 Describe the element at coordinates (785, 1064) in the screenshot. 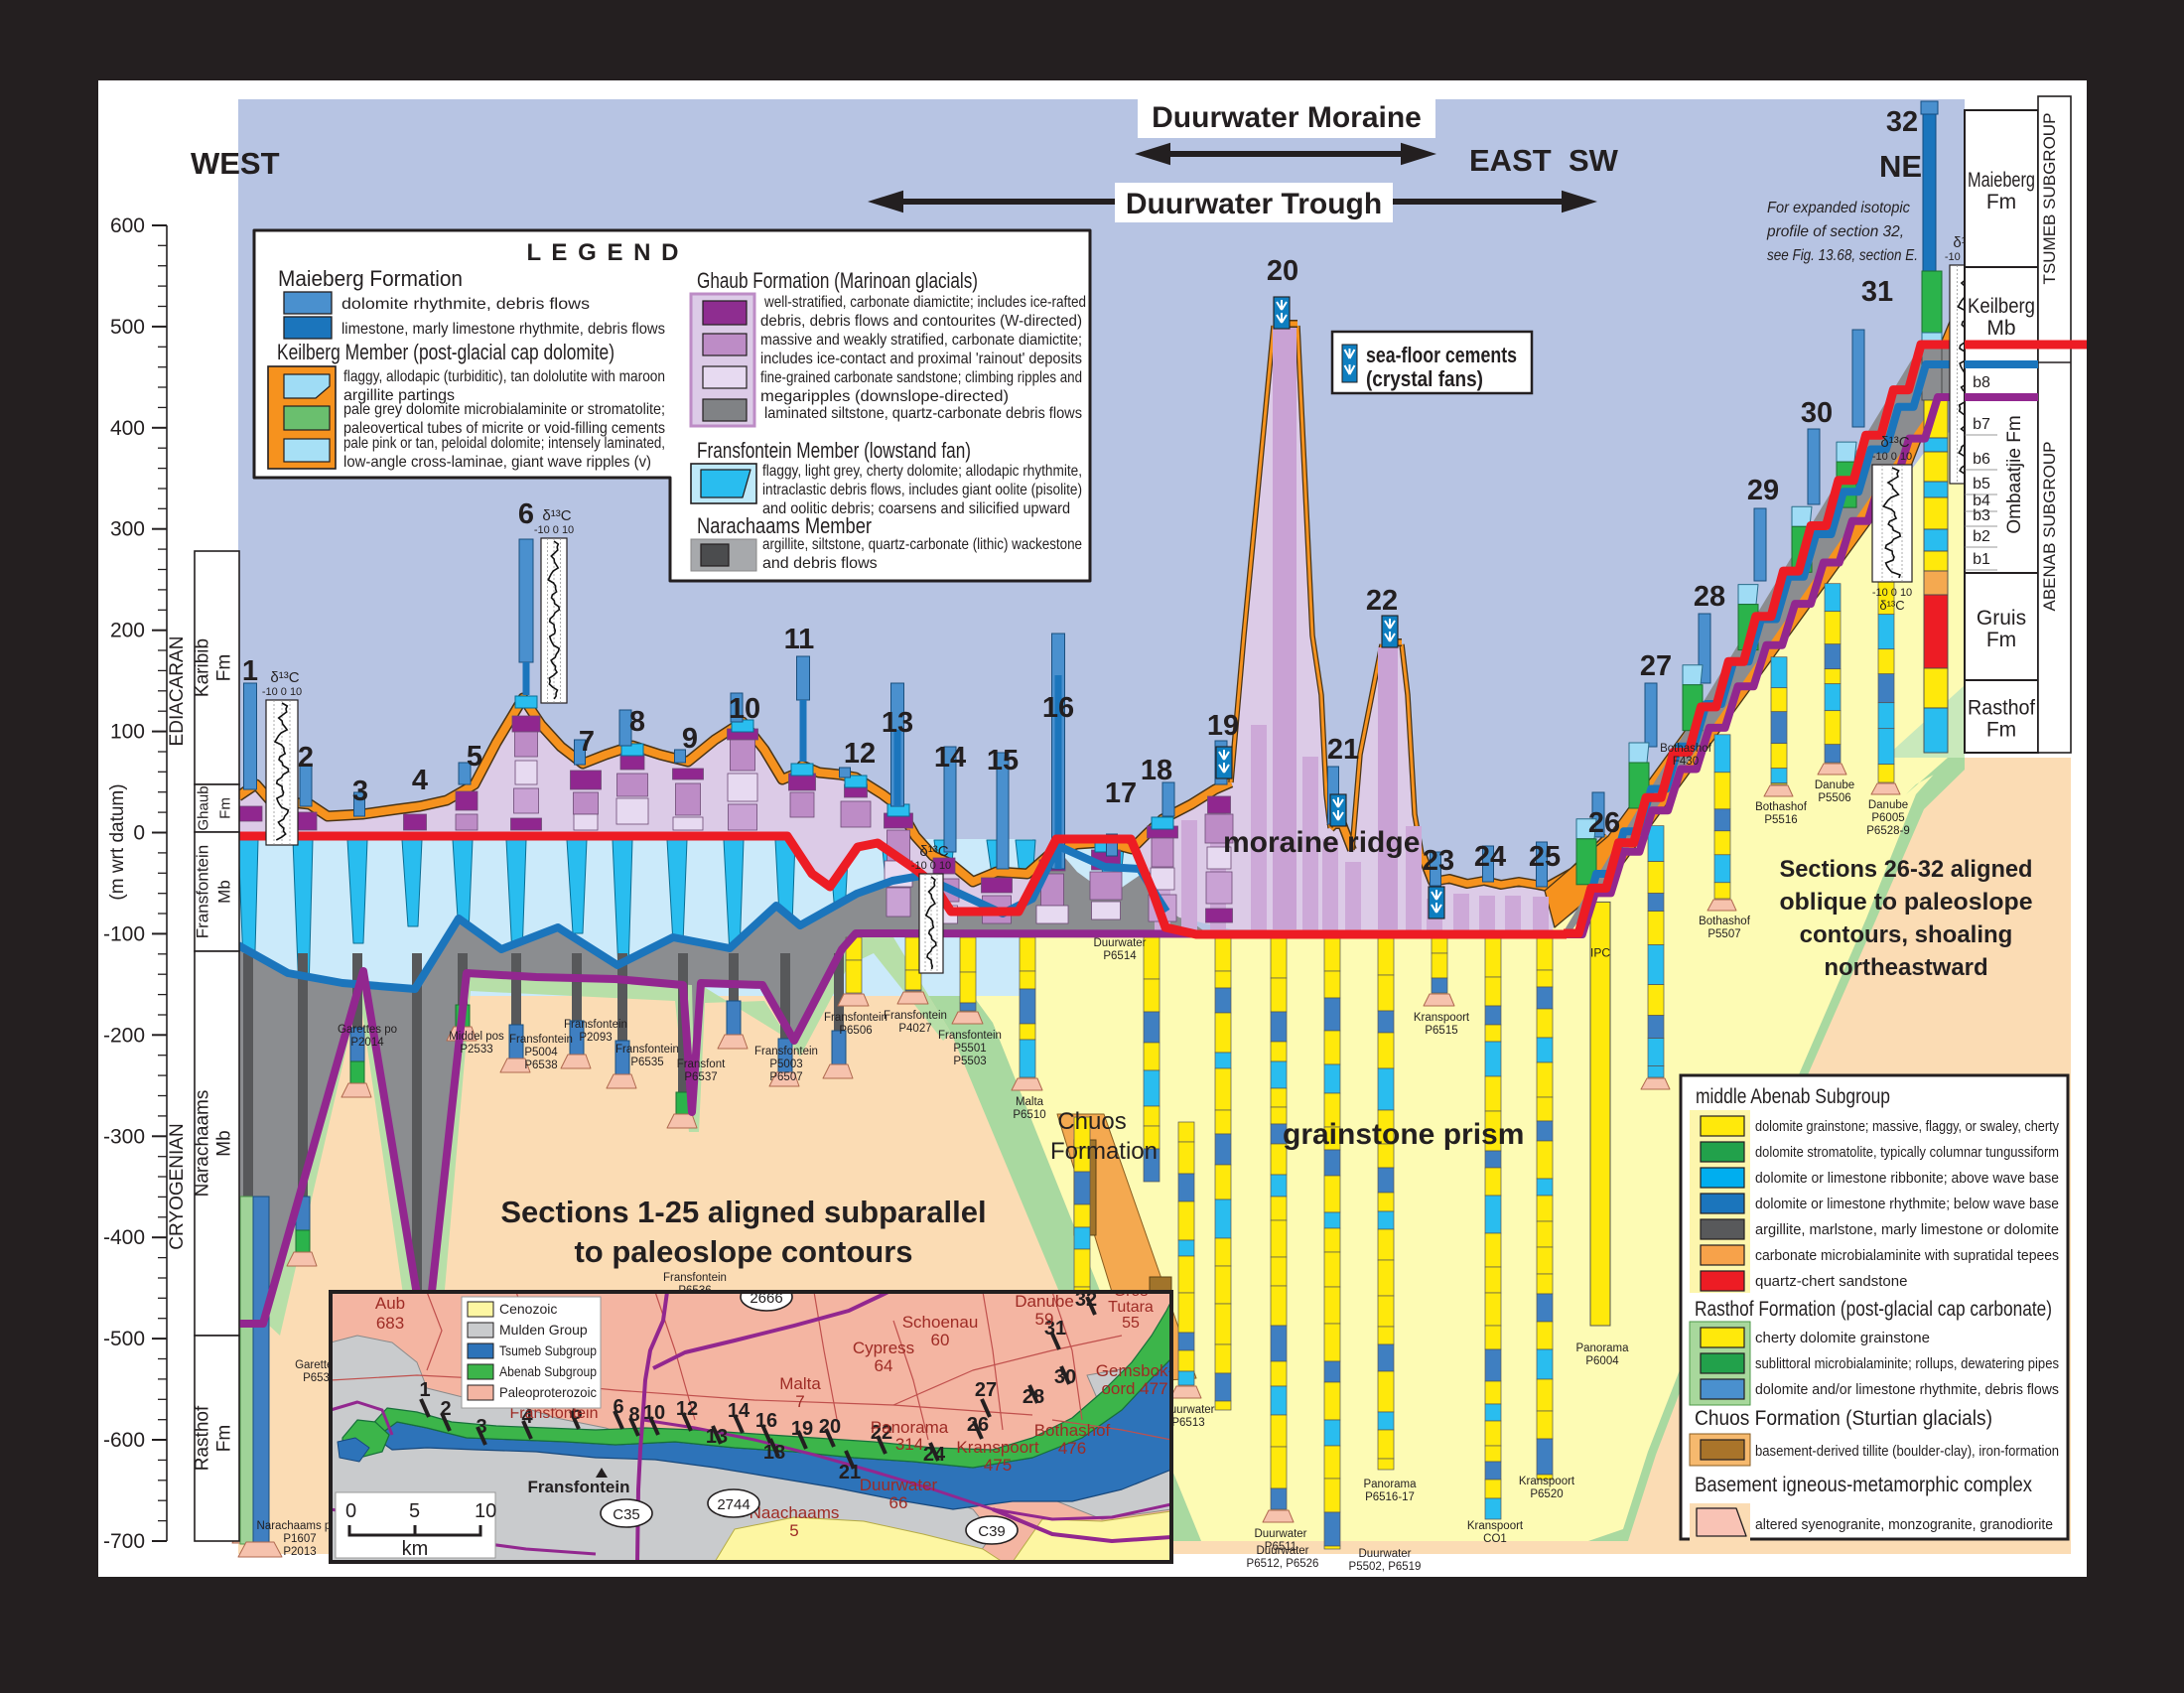

I see `svg-text: P5003` at that location.